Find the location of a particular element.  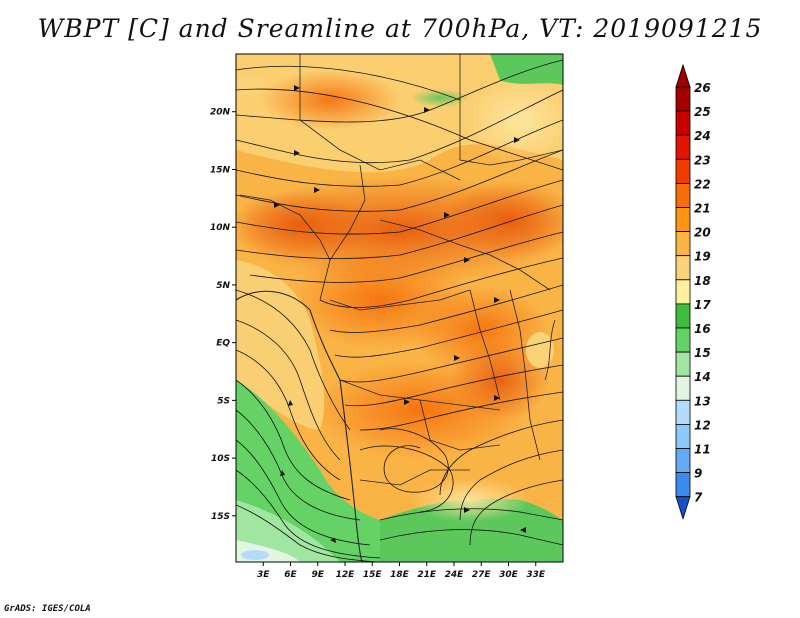

border-sudan-north is located at coordinates (511, 110).